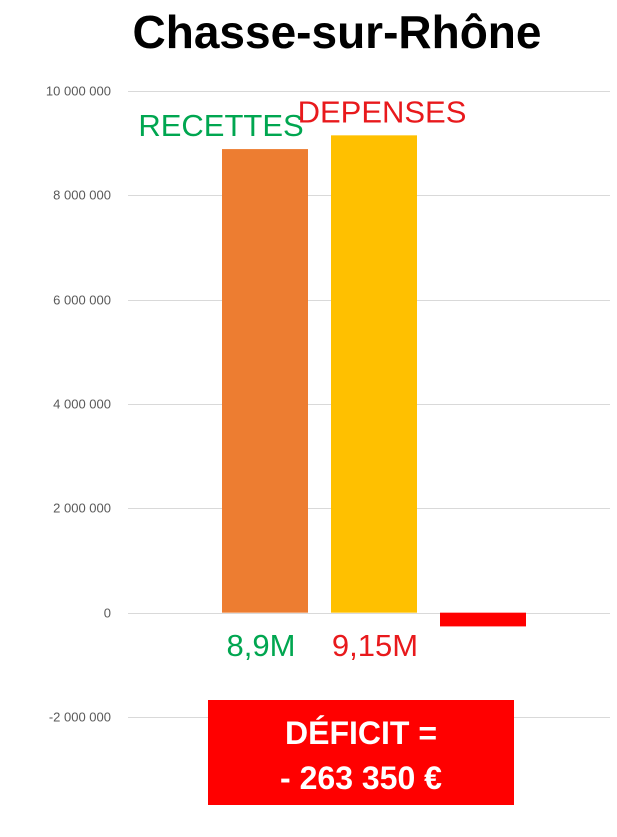  I want to click on deficit-box, so click(361, 752).